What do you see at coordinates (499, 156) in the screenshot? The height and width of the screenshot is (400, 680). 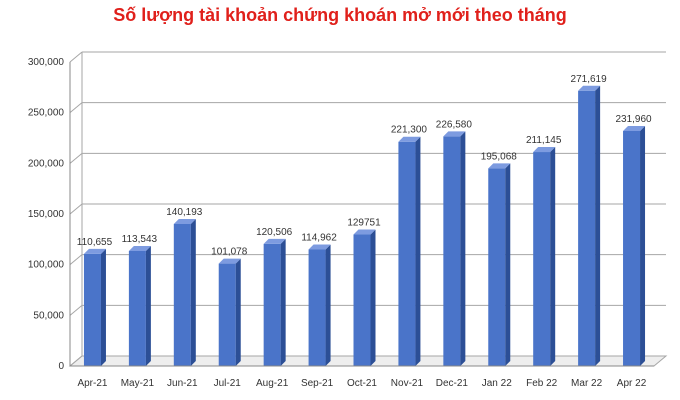 I see `data-label: 195,068` at bounding box center [499, 156].